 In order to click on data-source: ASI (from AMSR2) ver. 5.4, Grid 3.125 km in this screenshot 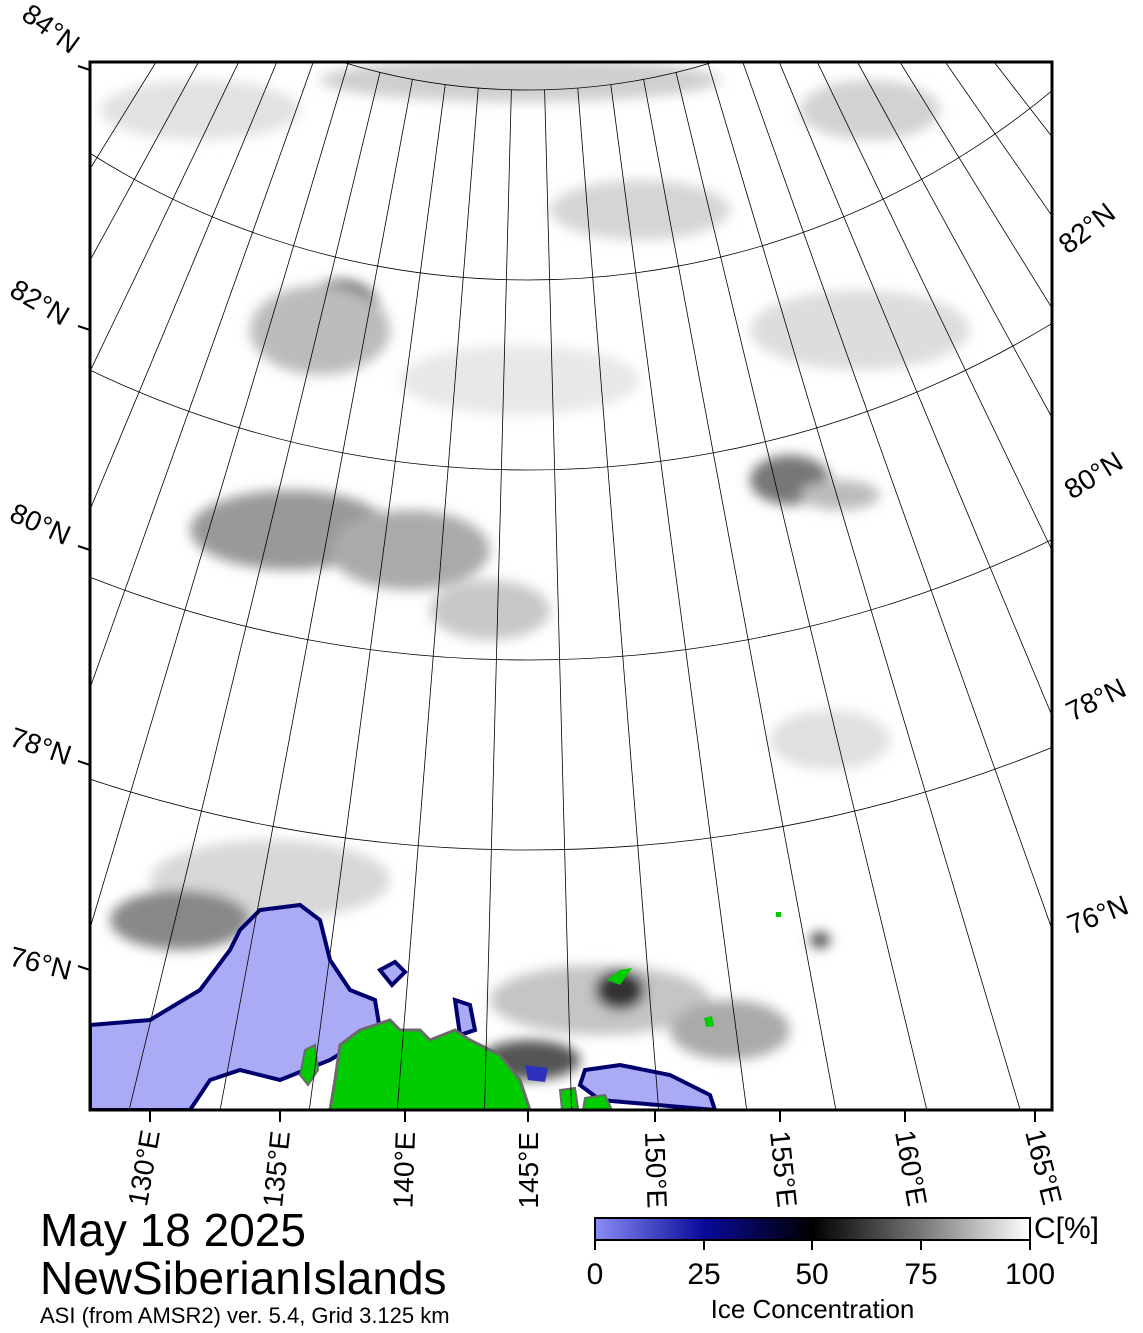, I will do `click(245, 1315)`.